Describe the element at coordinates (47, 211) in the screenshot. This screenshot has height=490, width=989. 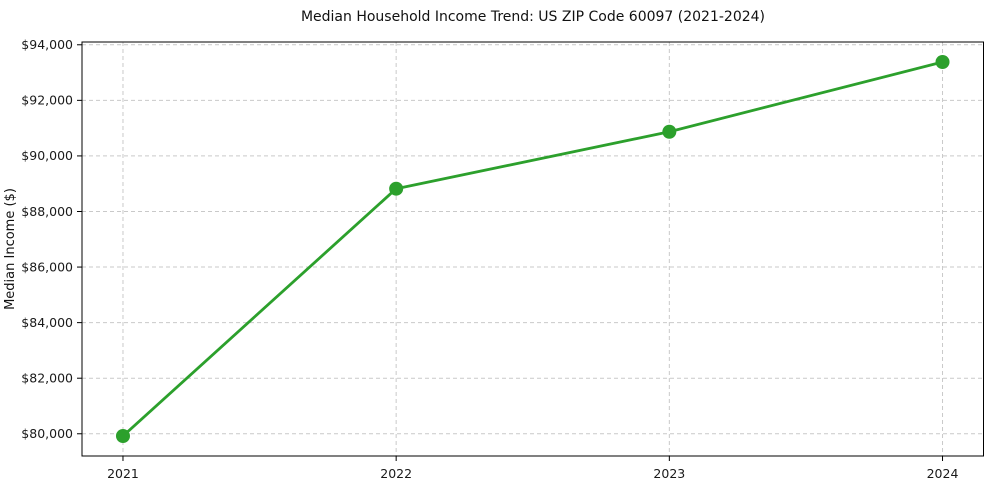
I see `y-tick-label: $88,000` at that location.